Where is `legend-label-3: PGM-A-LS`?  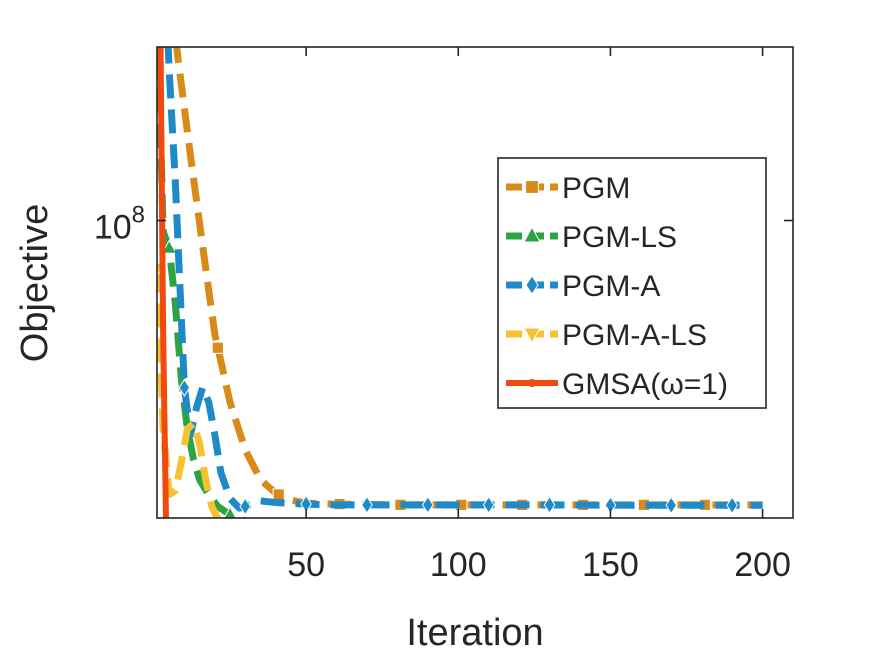
legend-label-3: PGM-A-LS is located at coordinates (634, 335).